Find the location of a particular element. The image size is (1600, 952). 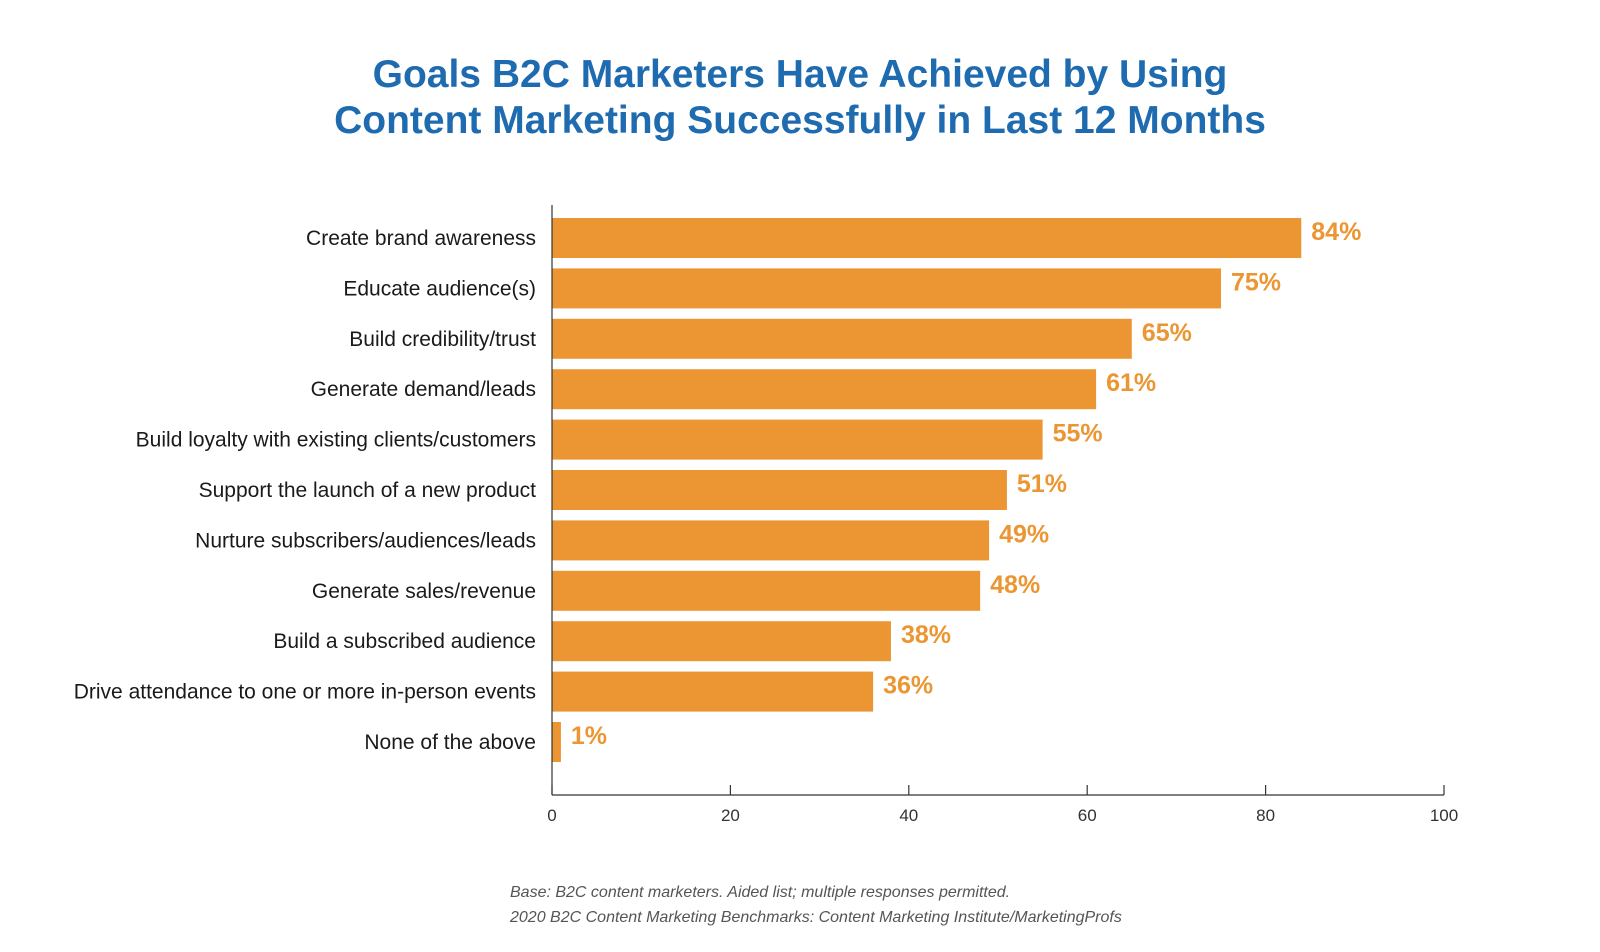

x-tick-label: 0 is located at coordinates (551, 815).